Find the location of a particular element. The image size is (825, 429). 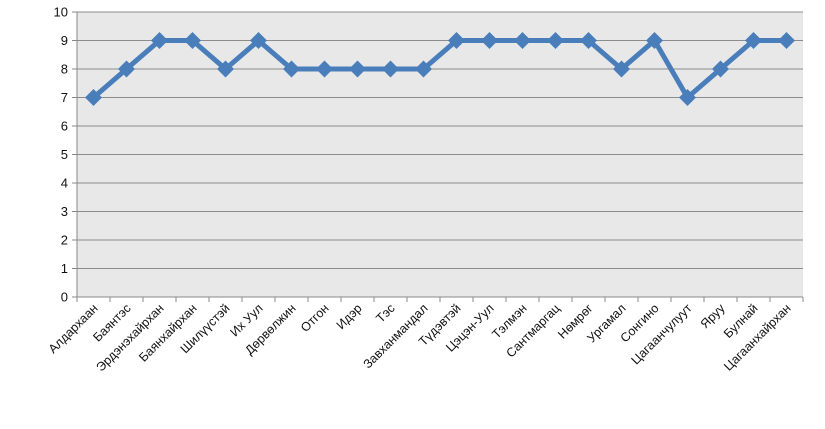

x-category-label: Яруу is located at coordinates (713, 316).